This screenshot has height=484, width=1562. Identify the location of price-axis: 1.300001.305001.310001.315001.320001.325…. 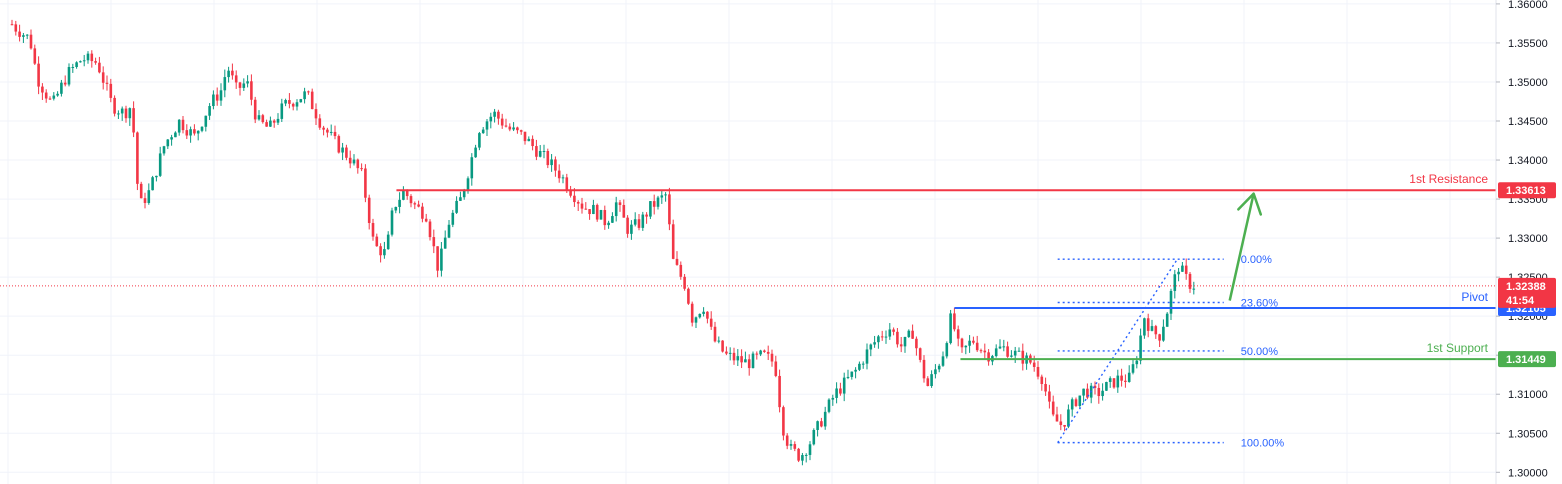
(1528, 242).